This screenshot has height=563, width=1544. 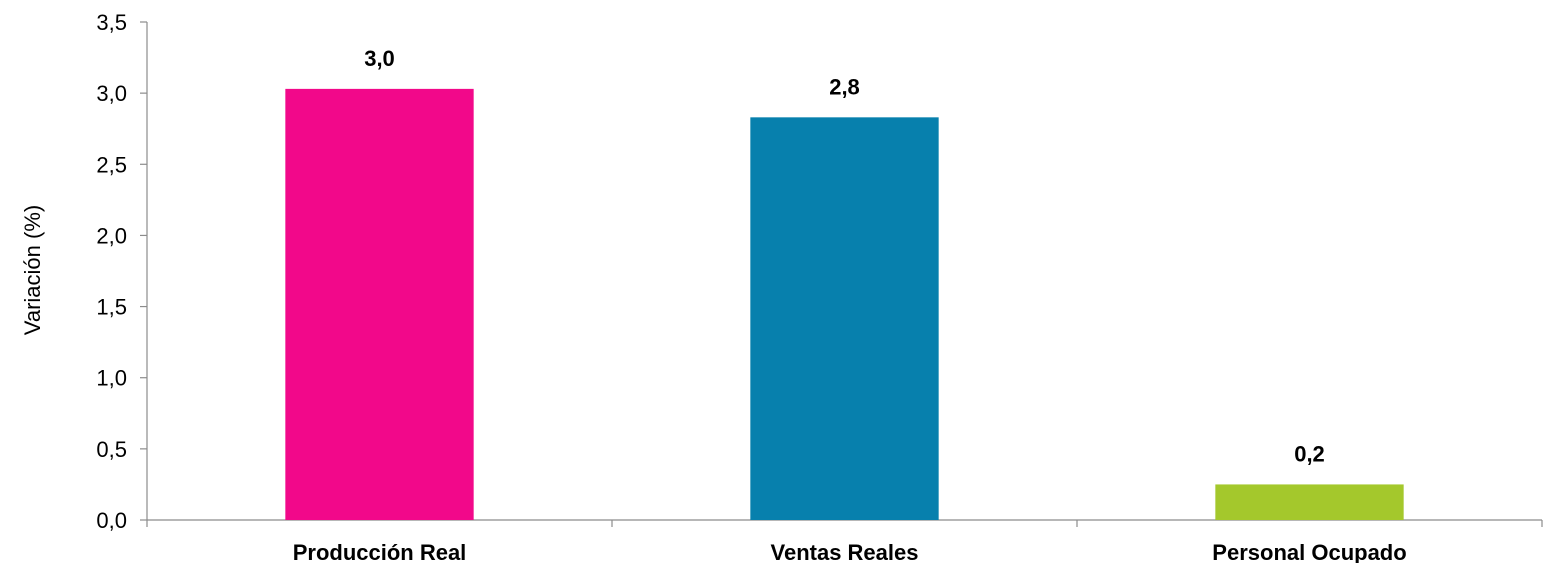 I want to click on data-label: 2,8, so click(x=844, y=86).